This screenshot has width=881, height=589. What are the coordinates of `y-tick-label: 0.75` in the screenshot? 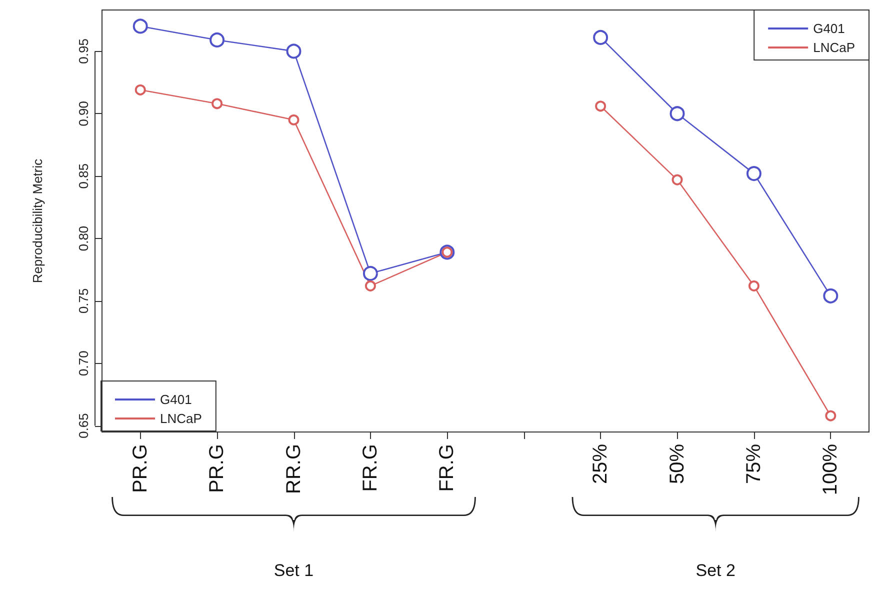 It's located at (83, 301).